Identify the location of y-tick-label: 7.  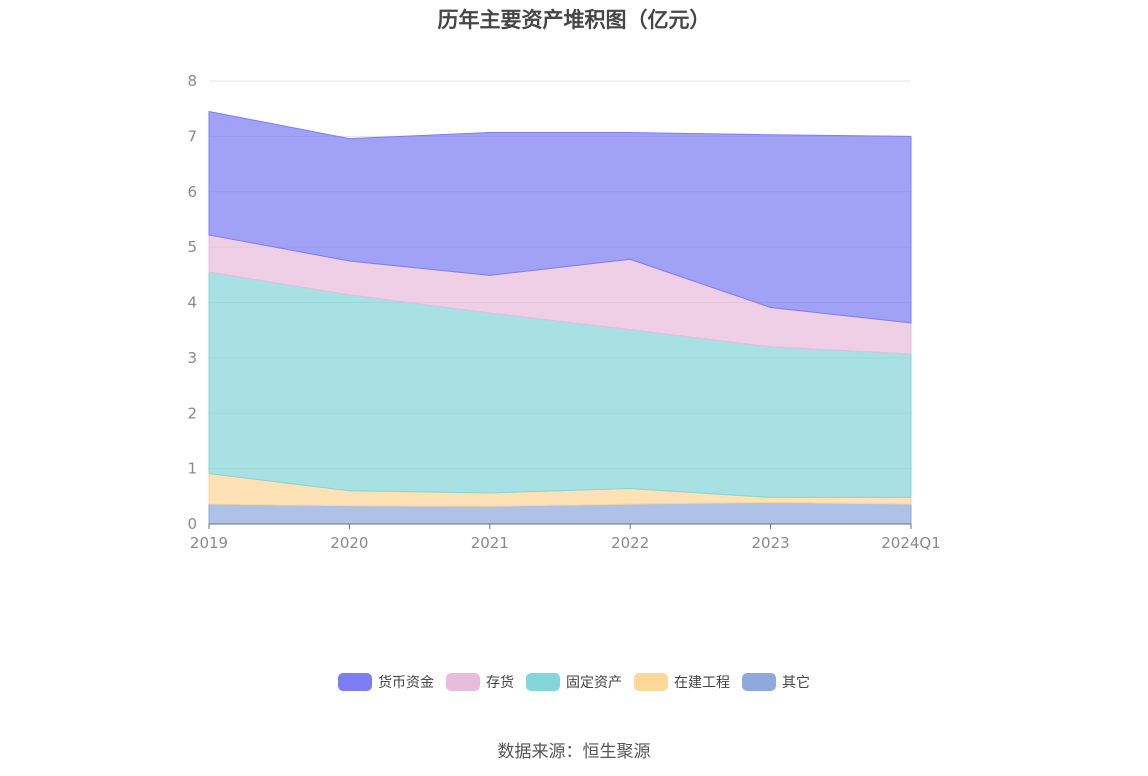
(192, 136).